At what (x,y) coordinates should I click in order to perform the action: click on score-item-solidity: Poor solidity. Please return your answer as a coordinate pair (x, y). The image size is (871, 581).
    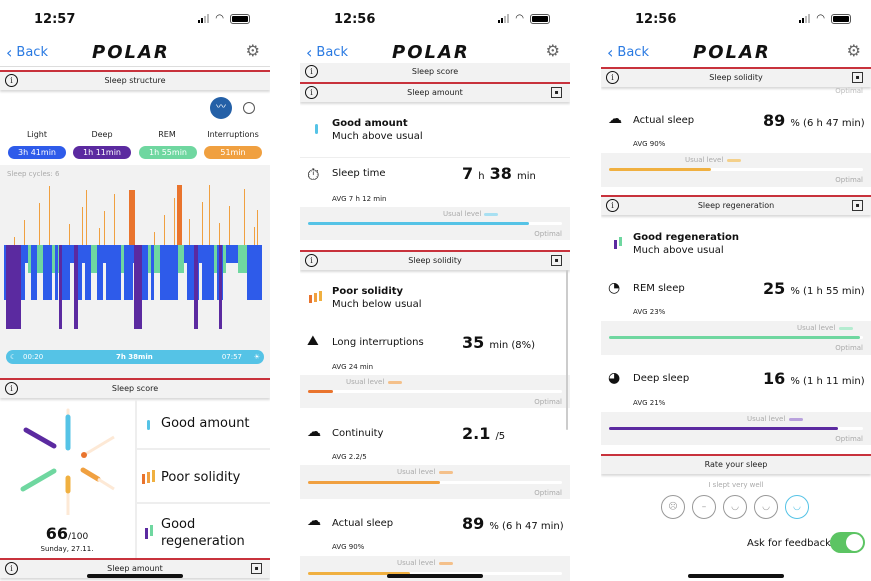
    Looking at the image, I should click on (203, 478).